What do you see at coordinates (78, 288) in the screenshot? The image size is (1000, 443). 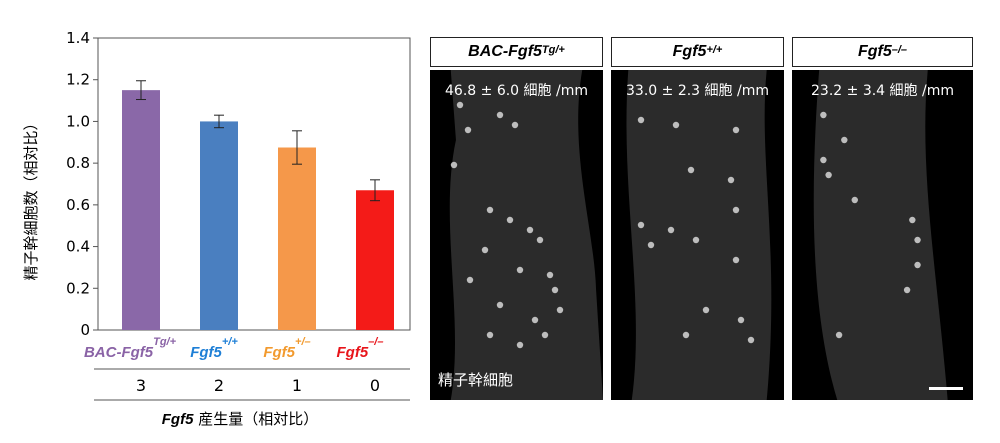 I see `y-tick-label: 0.2` at bounding box center [78, 288].